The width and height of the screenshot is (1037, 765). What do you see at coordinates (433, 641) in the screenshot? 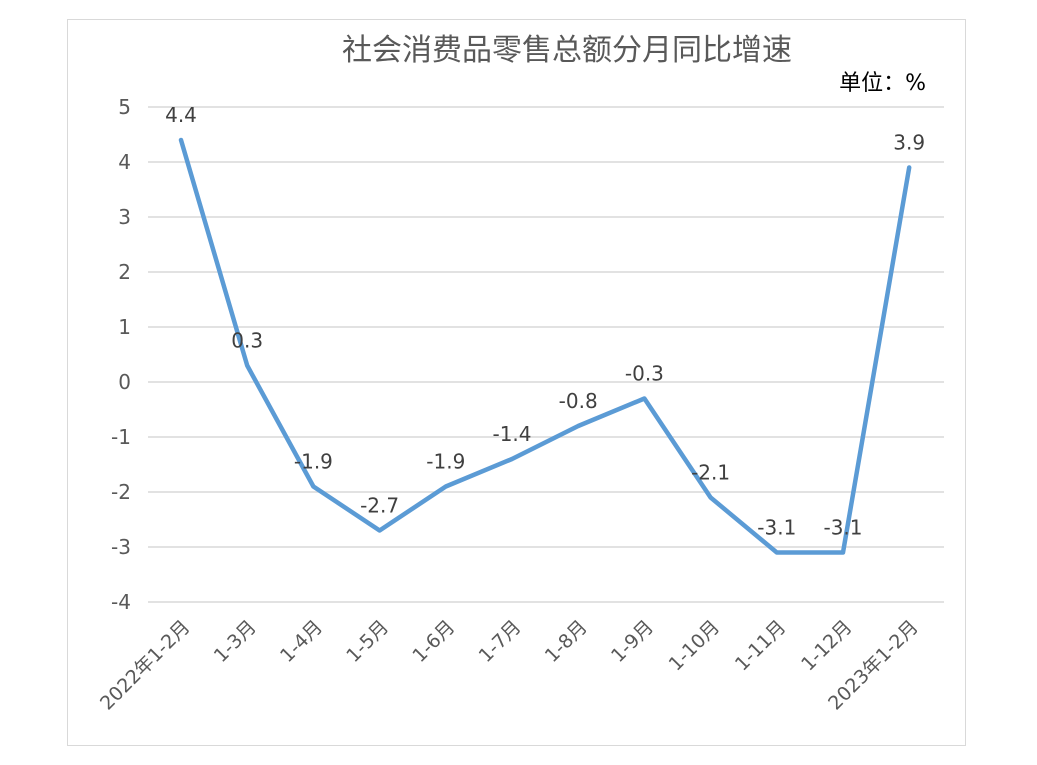
I see `x-tick-label: 1-6月` at bounding box center [433, 641].